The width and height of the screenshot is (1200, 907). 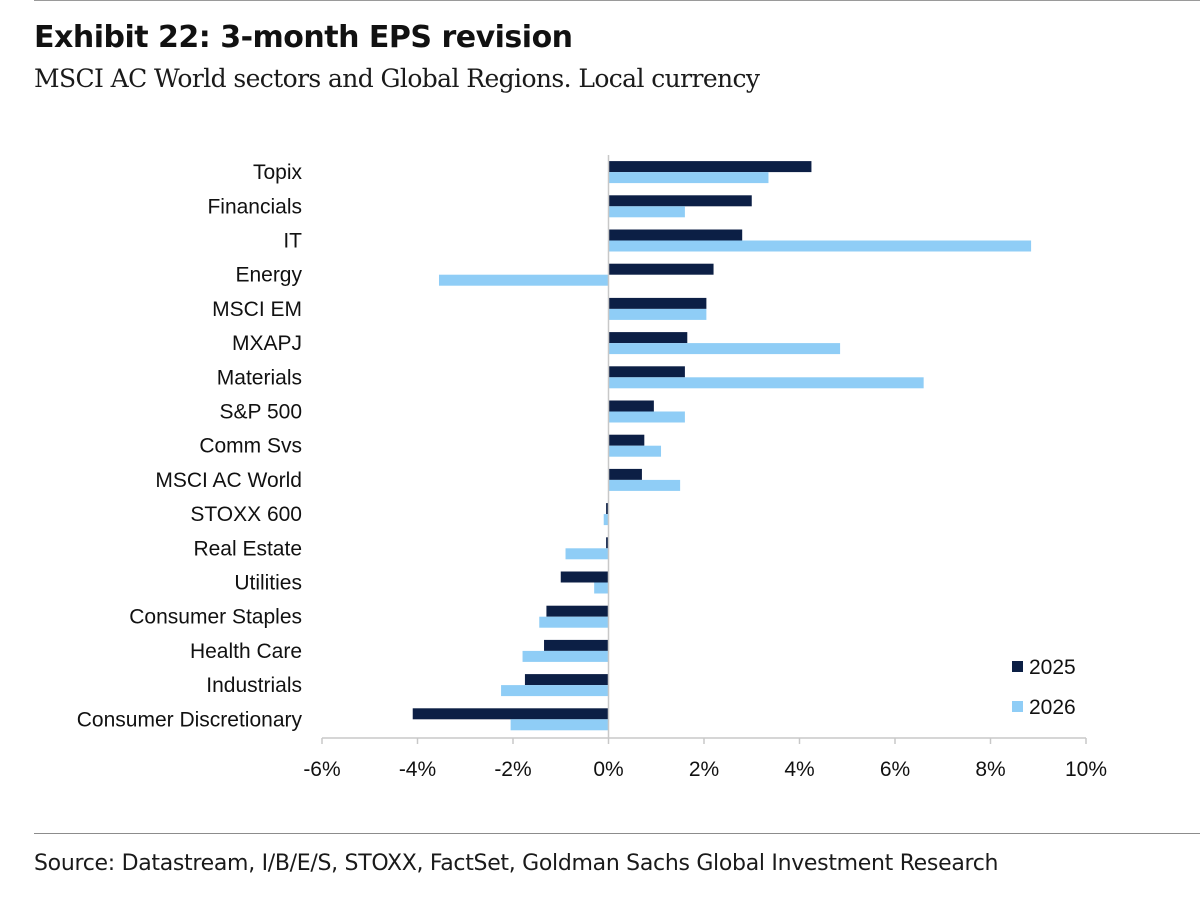 What do you see at coordinates (607, 543) in the screenshot?
I see `bar-2025-real-estate` at bounding box center [607, 543].